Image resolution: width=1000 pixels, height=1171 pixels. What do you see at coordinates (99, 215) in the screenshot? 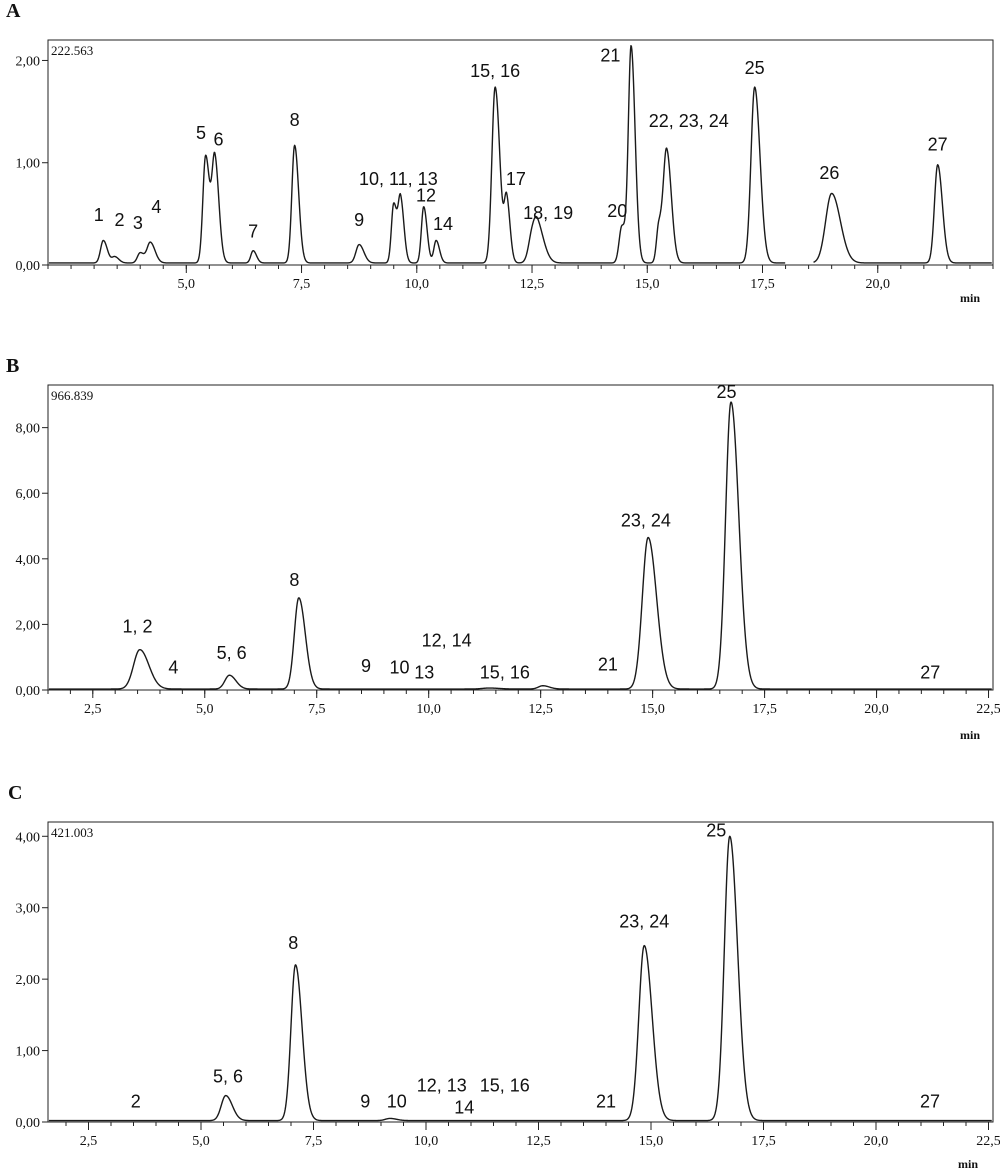
I see `peak-label: 1` at bounding box center [99, 215].